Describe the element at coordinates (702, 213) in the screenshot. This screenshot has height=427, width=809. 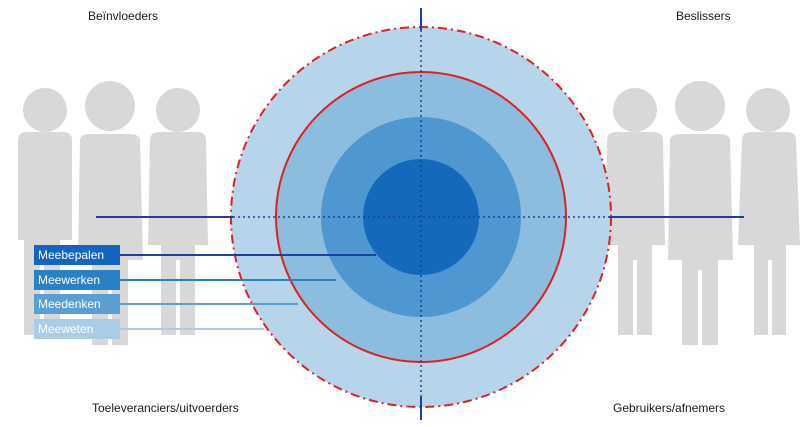
I see `people-group-right-icon` at that location.